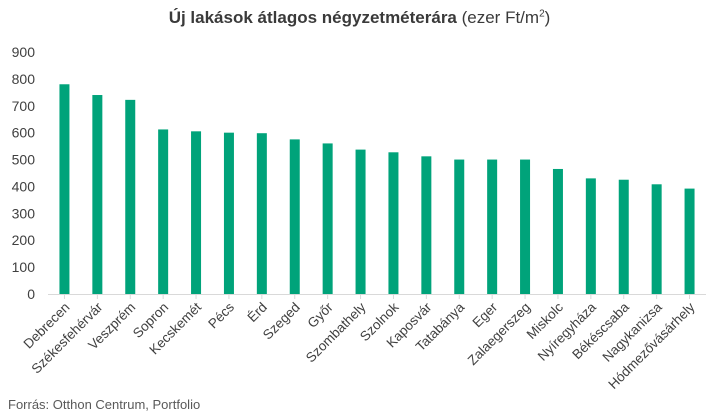 The width and height of the screenshot is (719, 417). I want to click on y-tick-label: 900, so click(24, 52).